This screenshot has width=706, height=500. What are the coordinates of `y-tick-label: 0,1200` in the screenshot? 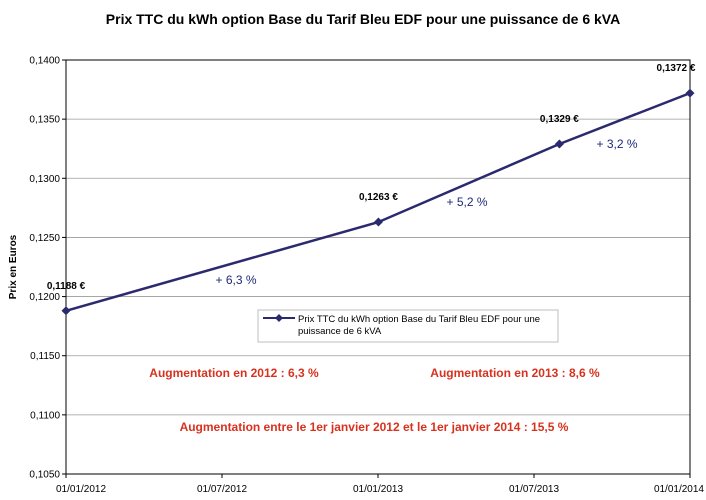 It's located at (44, 297).